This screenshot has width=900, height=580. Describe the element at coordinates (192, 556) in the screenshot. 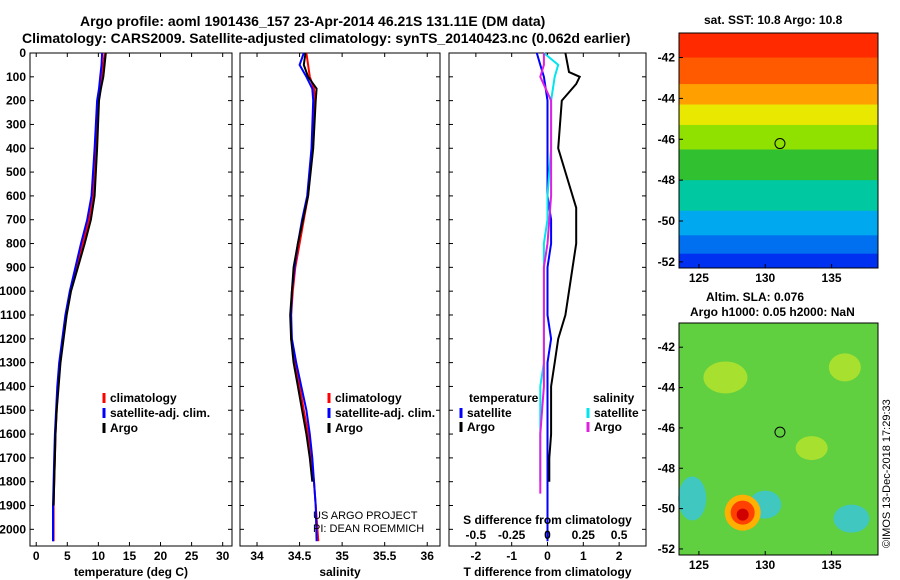

I see `x-tick-label: 25` at that location.